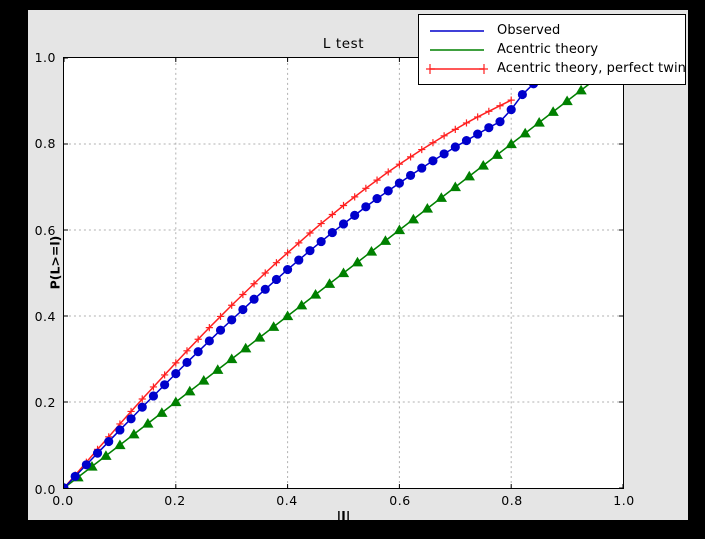 This screenshot has height=539, width=705. I want to click on x-axis-label: |l|, so click(343, 517).